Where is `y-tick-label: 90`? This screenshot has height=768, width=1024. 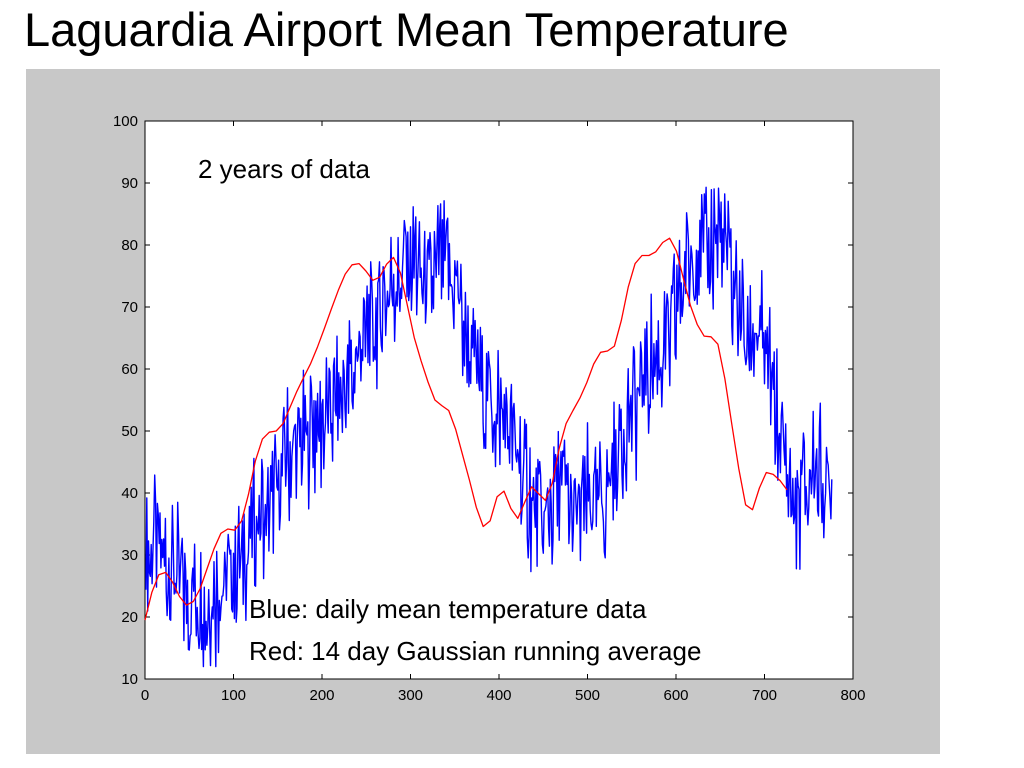
y-tick-label: 90 is located at coordinates (129, 183).